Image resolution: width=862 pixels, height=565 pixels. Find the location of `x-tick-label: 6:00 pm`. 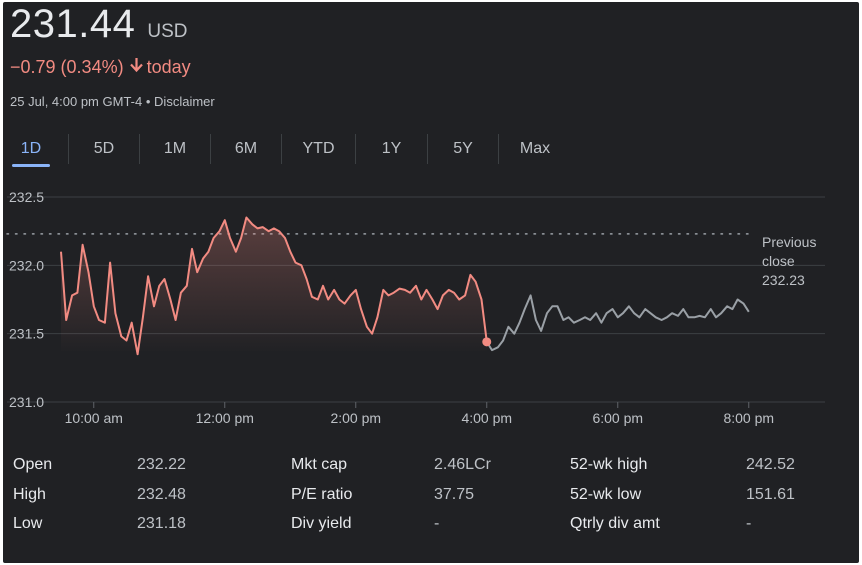

x-tick-label: 6:00 pm is located at coordinates (617, 418).